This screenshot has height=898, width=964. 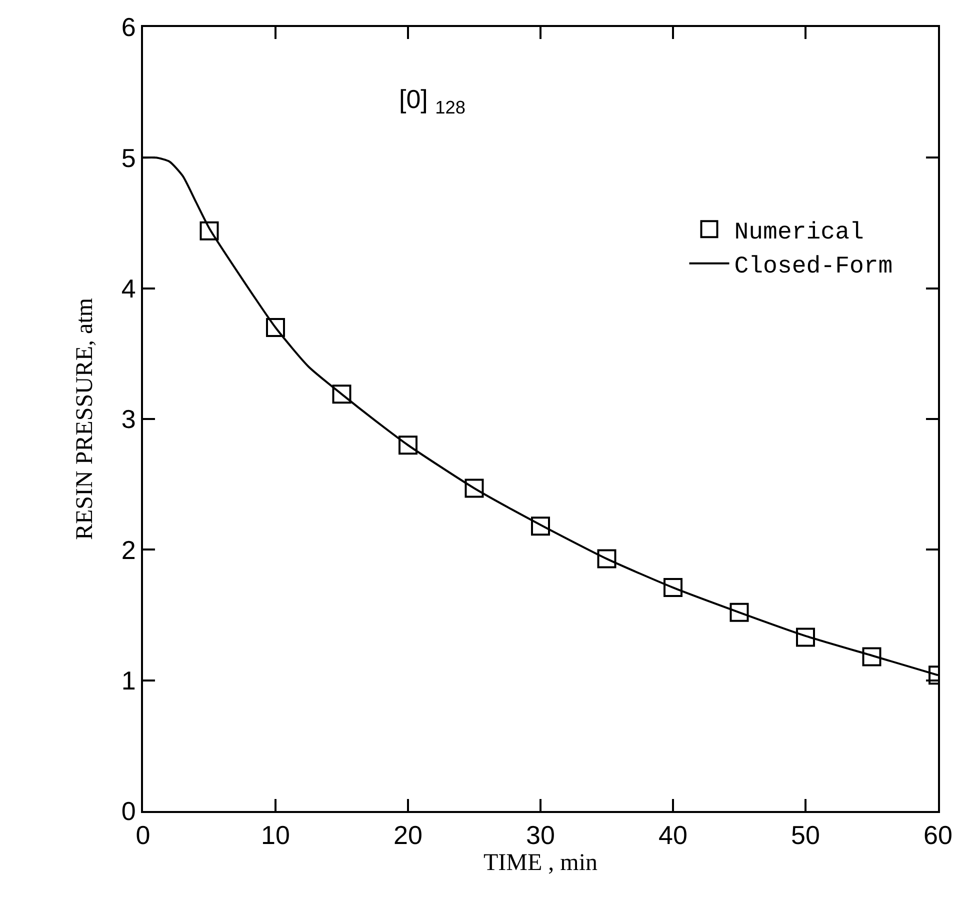 What do you see at coordinates (128, 549) in the screenshot?
I see `y-tick-label: 2` at bounding box center [128, 549].